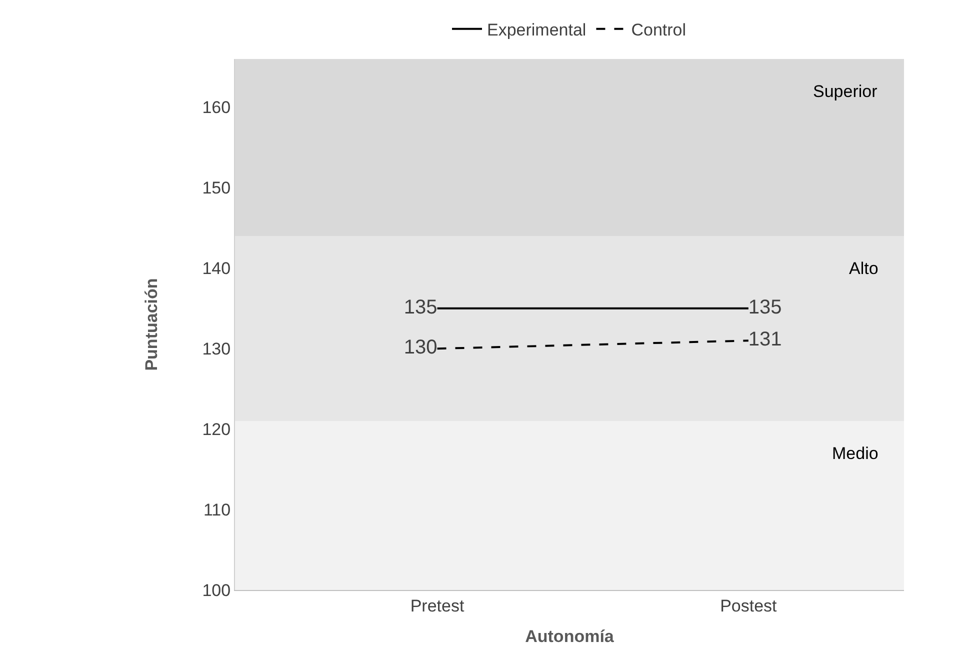 This screenshot has height=665, width=969. I want to click on y-tick-label: 110, so click(217, 510).